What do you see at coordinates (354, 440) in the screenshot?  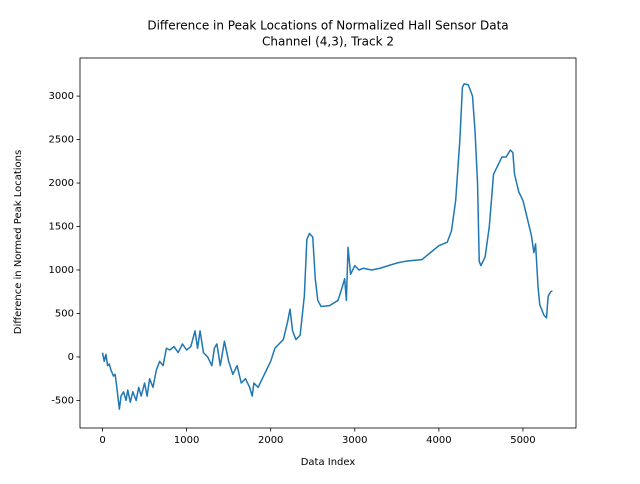 I see `x-tick-label: 3000` at bounding box center [354, 440].